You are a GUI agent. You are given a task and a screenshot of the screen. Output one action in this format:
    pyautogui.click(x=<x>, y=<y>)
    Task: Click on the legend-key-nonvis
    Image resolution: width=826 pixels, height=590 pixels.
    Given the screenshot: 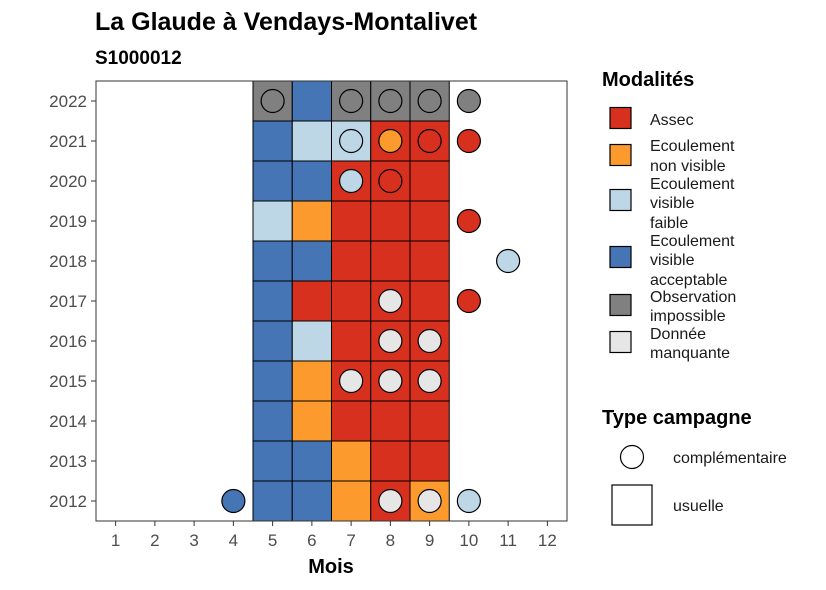 What is the action you would take?
    pyautogui.click(x=620, y=155)
    